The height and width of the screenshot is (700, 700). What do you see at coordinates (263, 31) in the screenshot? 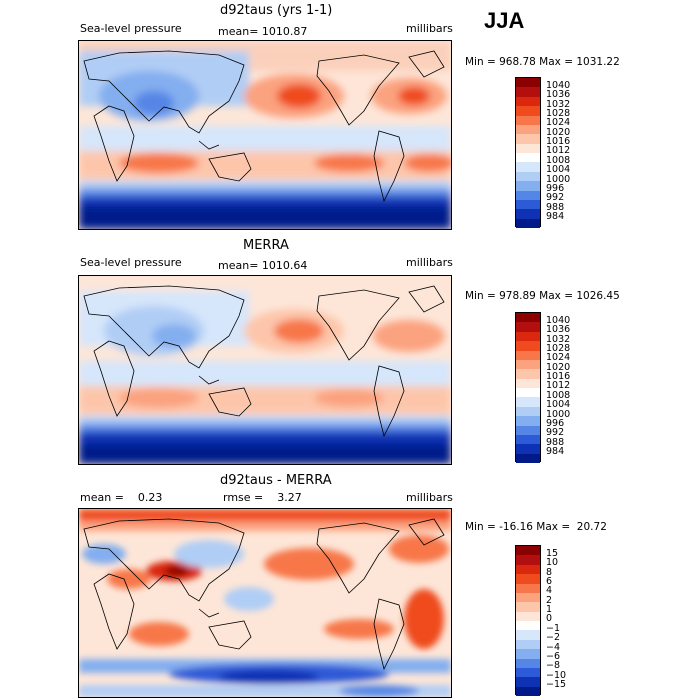
I see `panel-1-mean-label: mean= 1010.87` at bounding box center [263, 31].